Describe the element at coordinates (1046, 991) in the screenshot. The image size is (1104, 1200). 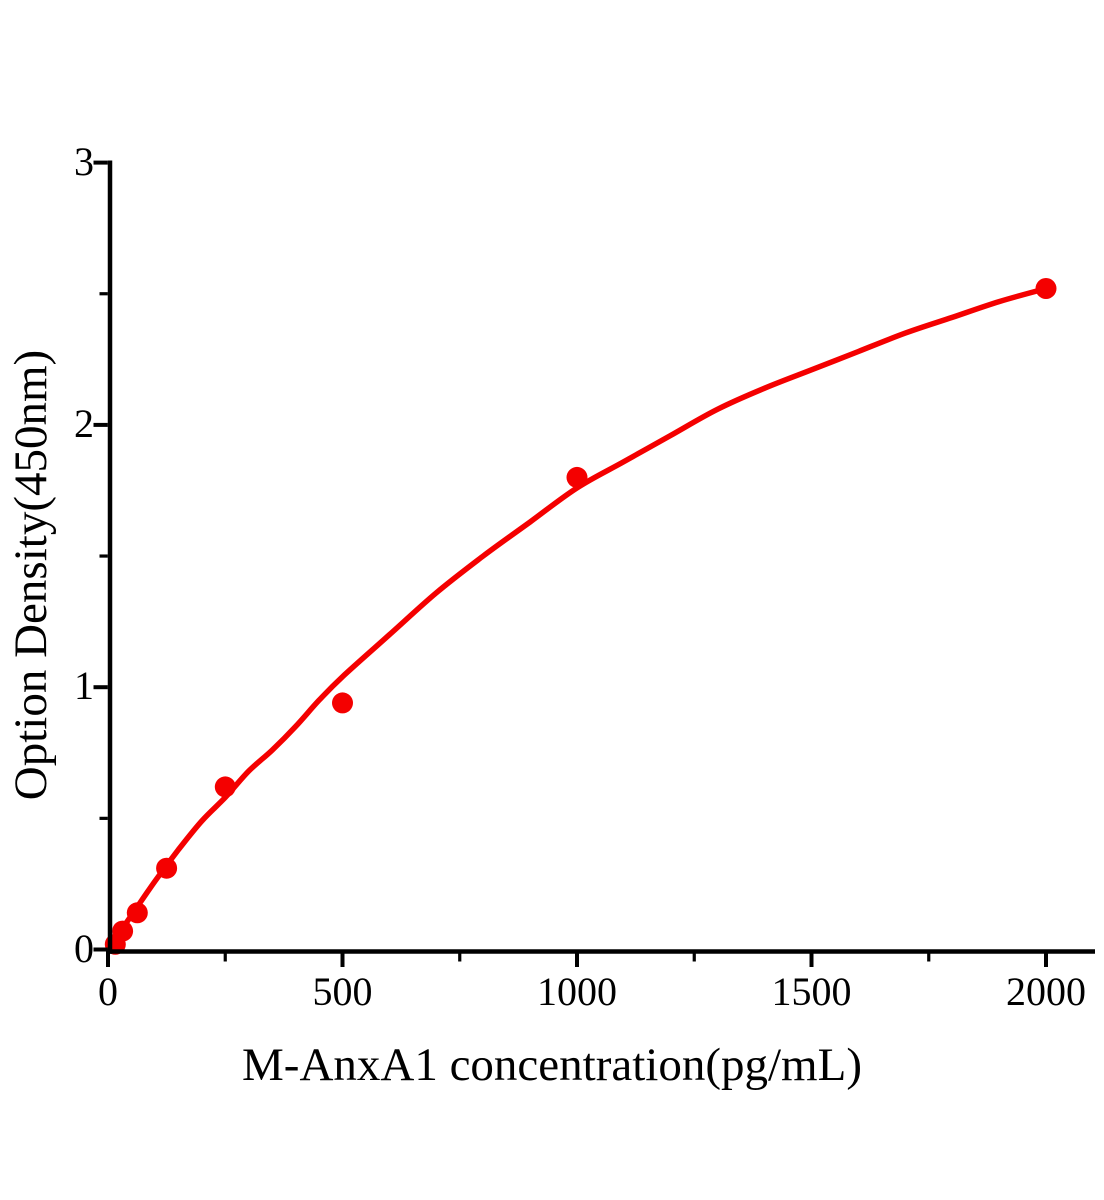
I see `x-tick-label: 2000` at that location.